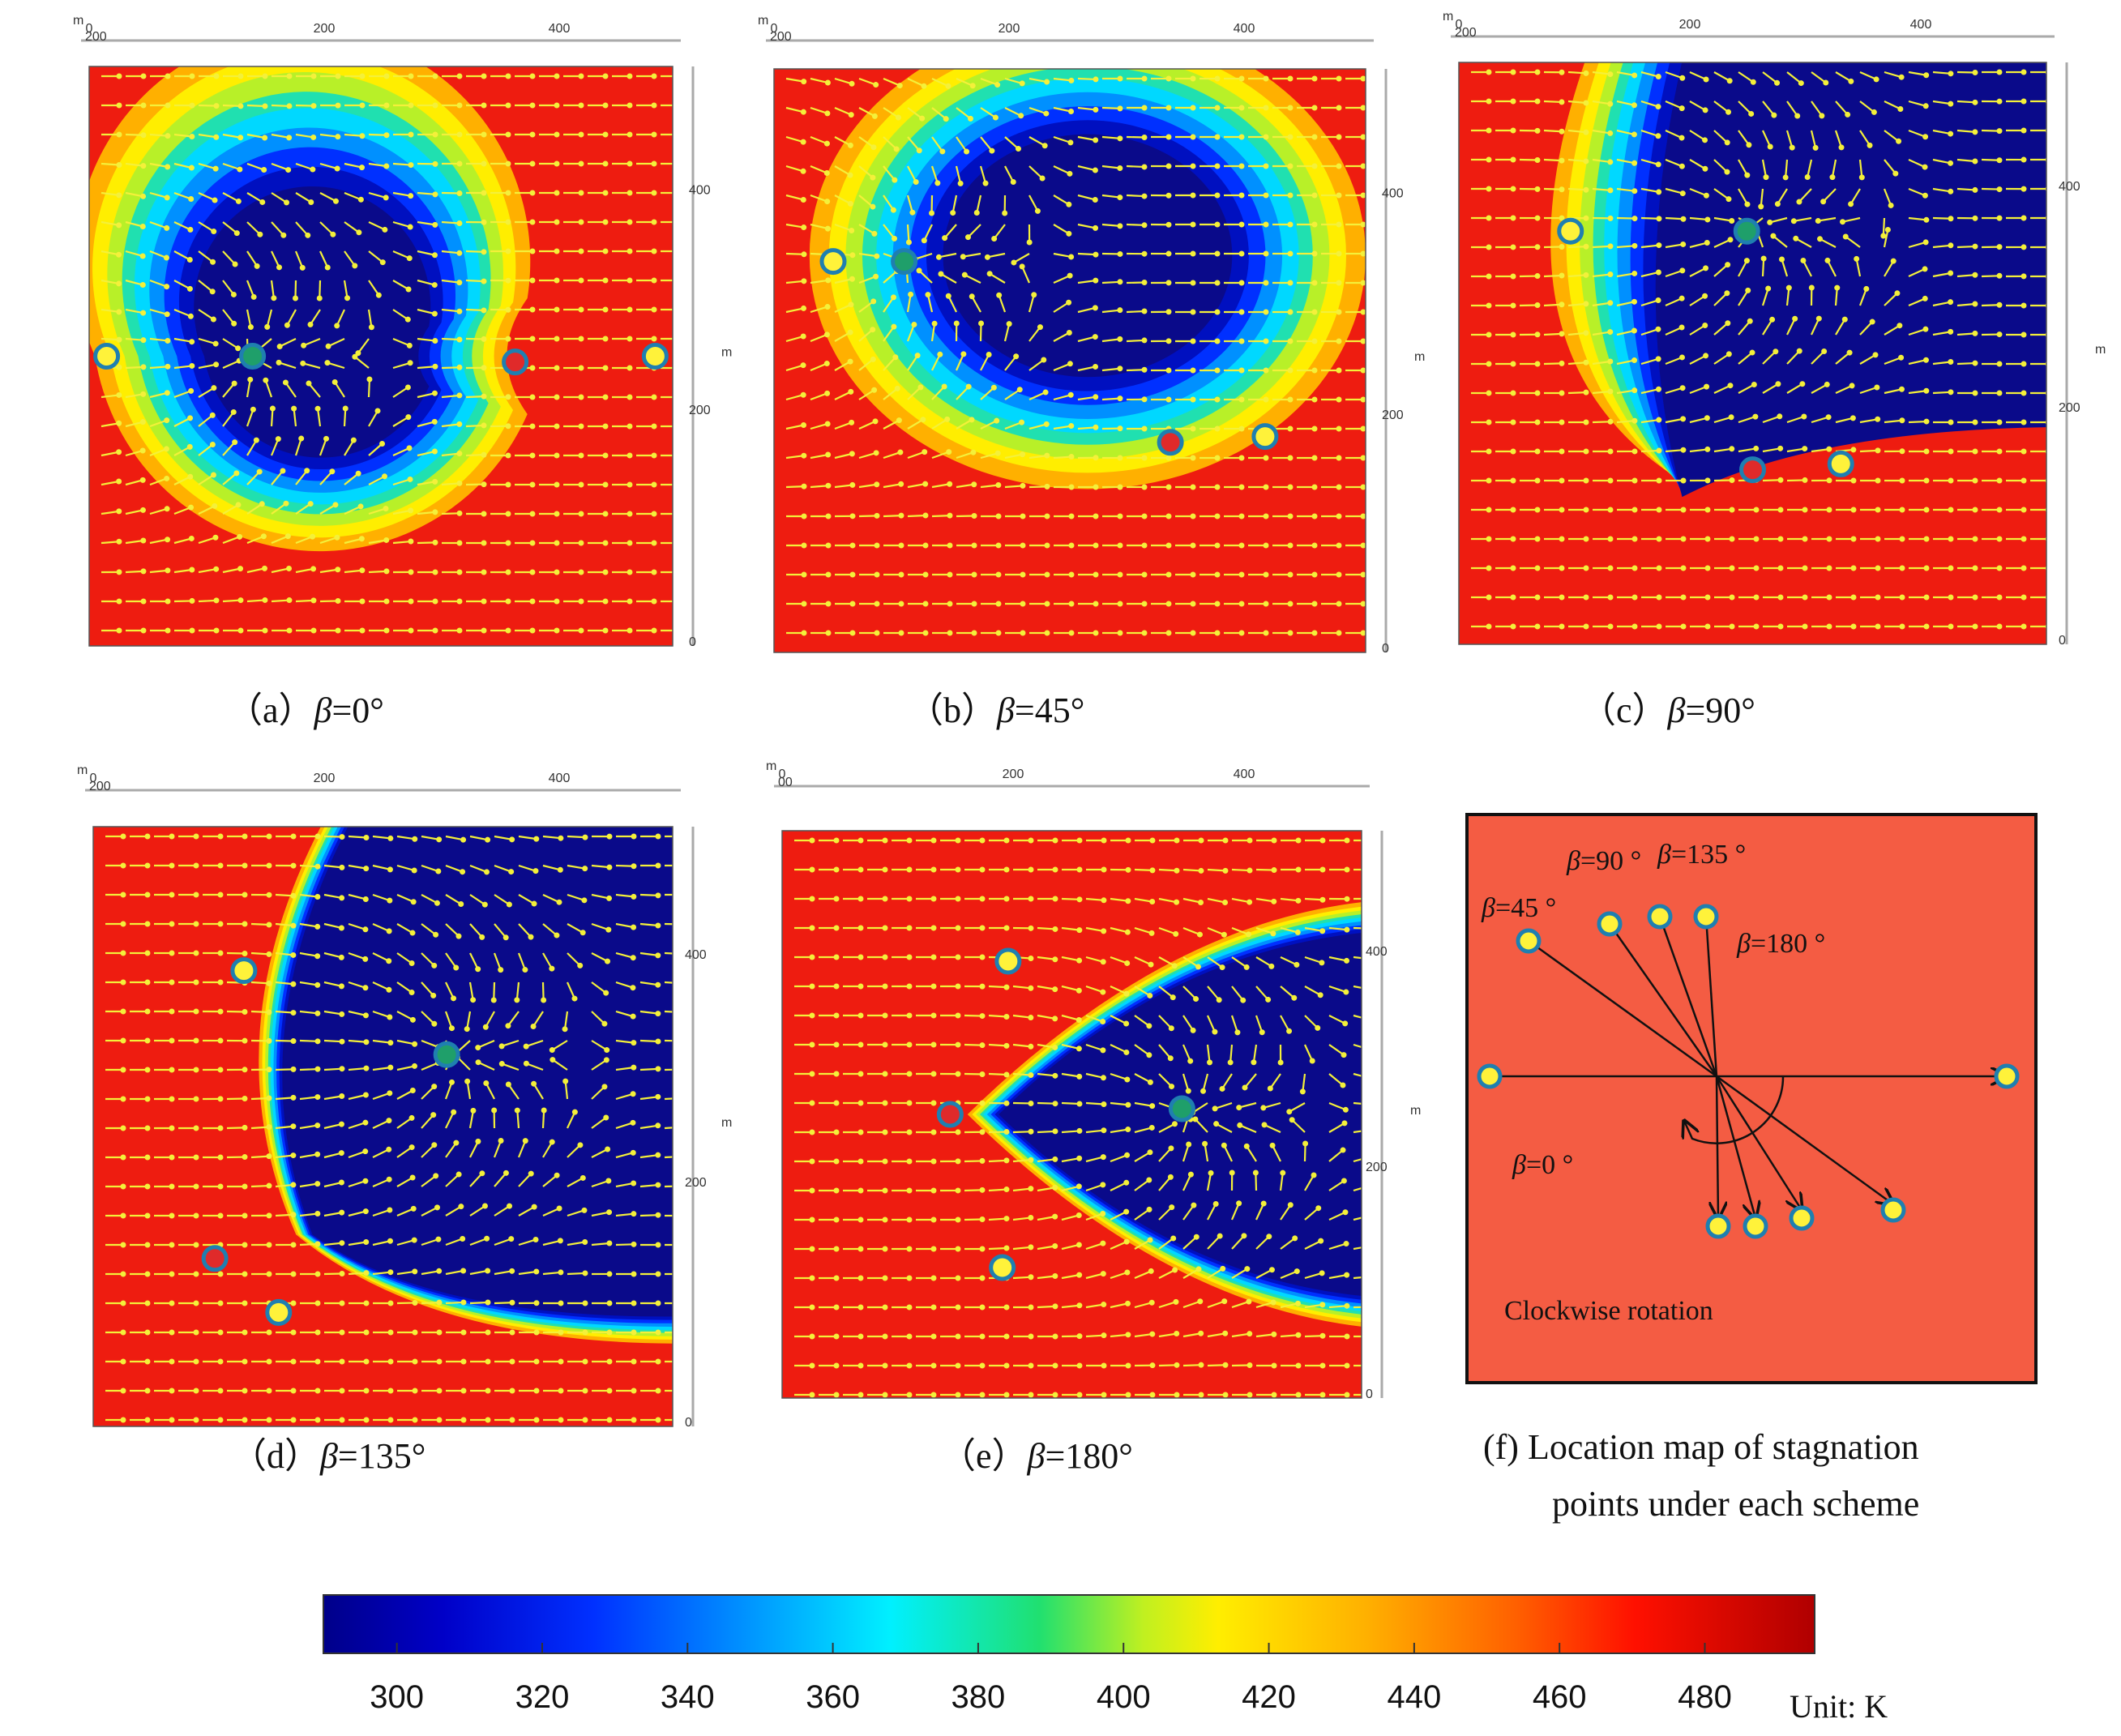 This screenshot has width=2121, height=1736. What do you see at coordinates (279, 1312) in the screenshot?
I see `stagnation-point` at bounding box center [279, 1312].